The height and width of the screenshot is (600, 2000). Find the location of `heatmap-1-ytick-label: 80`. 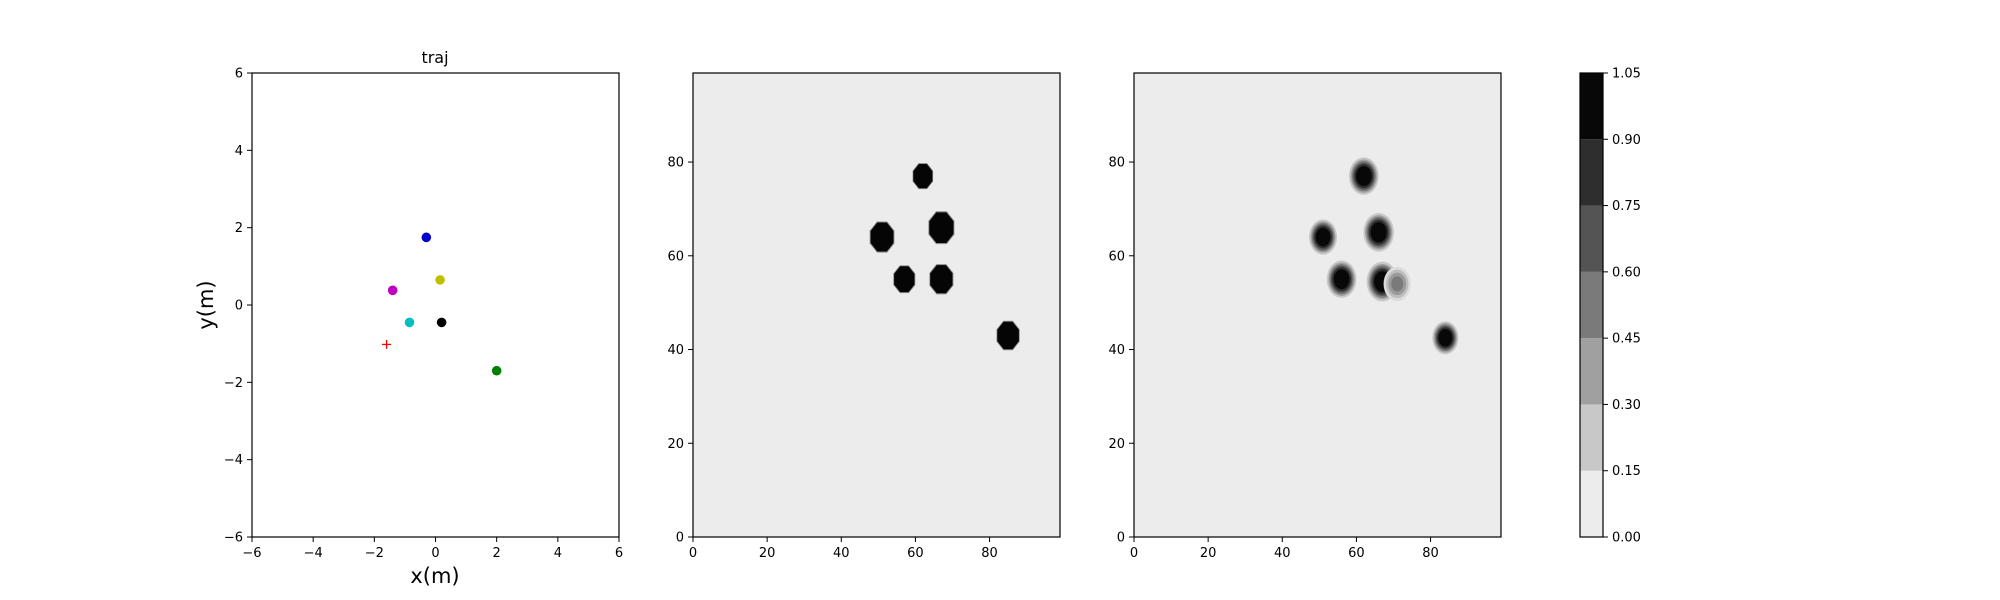

heatmap-1-ytick-label: 80 is located at coordinates (675, 163).